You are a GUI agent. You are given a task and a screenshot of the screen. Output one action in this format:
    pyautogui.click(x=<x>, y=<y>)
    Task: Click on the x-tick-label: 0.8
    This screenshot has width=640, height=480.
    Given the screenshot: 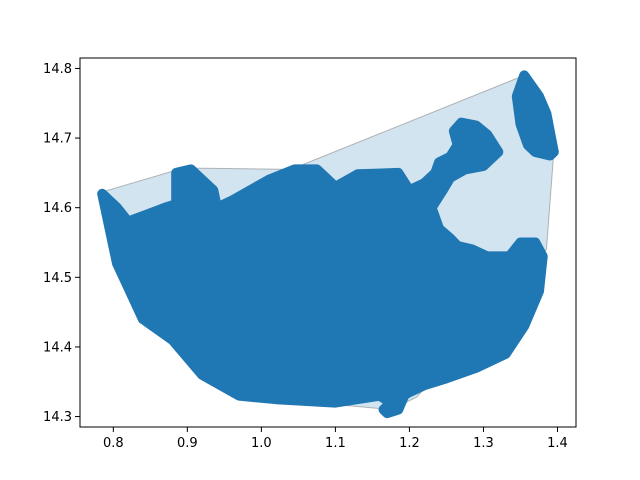 What is the action you would take?
    pyautogui.click(x=113, y=443)
    